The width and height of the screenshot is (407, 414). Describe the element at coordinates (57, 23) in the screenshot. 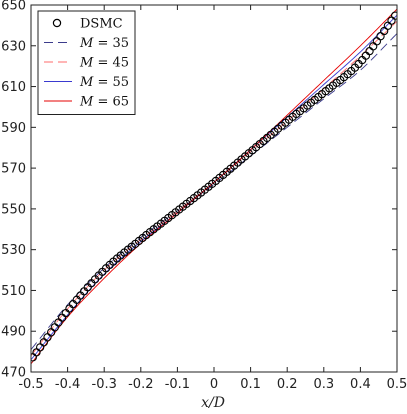

I see `legend-swatch-dsmc` at that location.